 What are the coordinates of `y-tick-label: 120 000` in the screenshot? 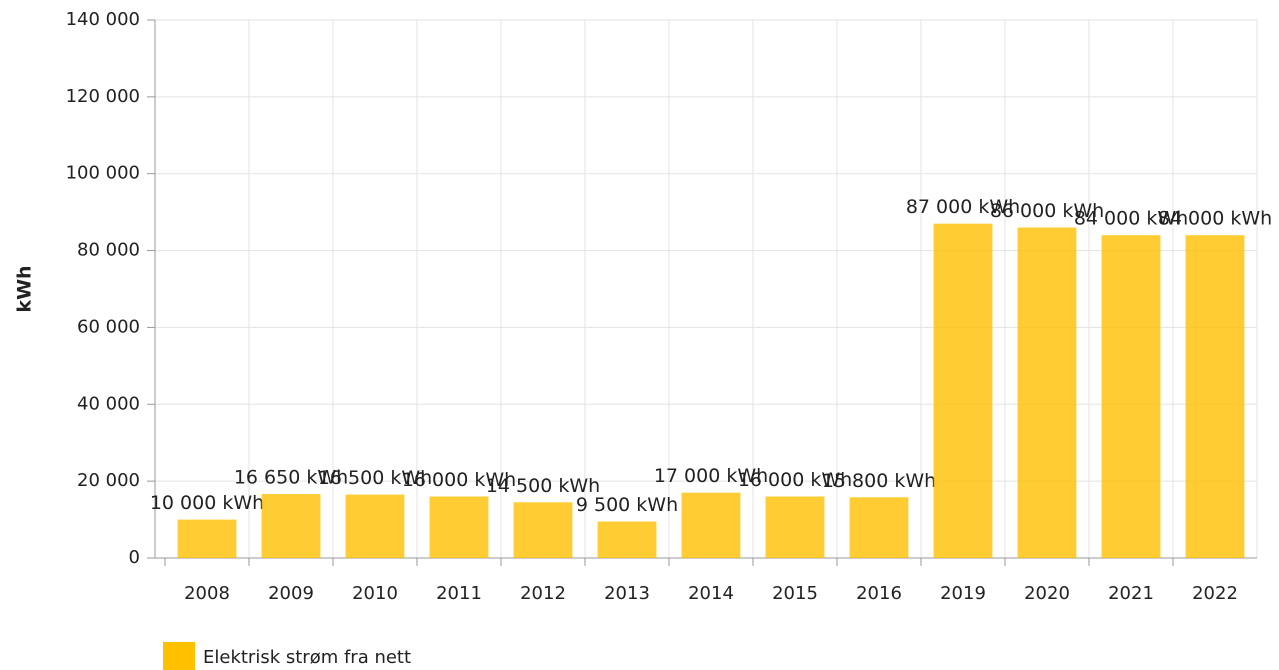 It's located at (103, 96).